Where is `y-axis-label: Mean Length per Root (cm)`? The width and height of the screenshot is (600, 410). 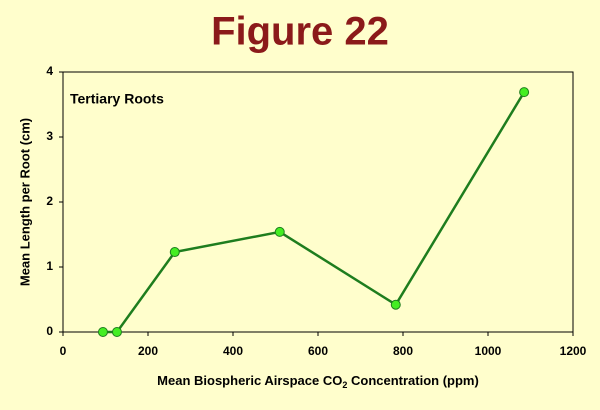
y-axis-label: Mean Length per Root (cm) is located at coordinates (24, 202).